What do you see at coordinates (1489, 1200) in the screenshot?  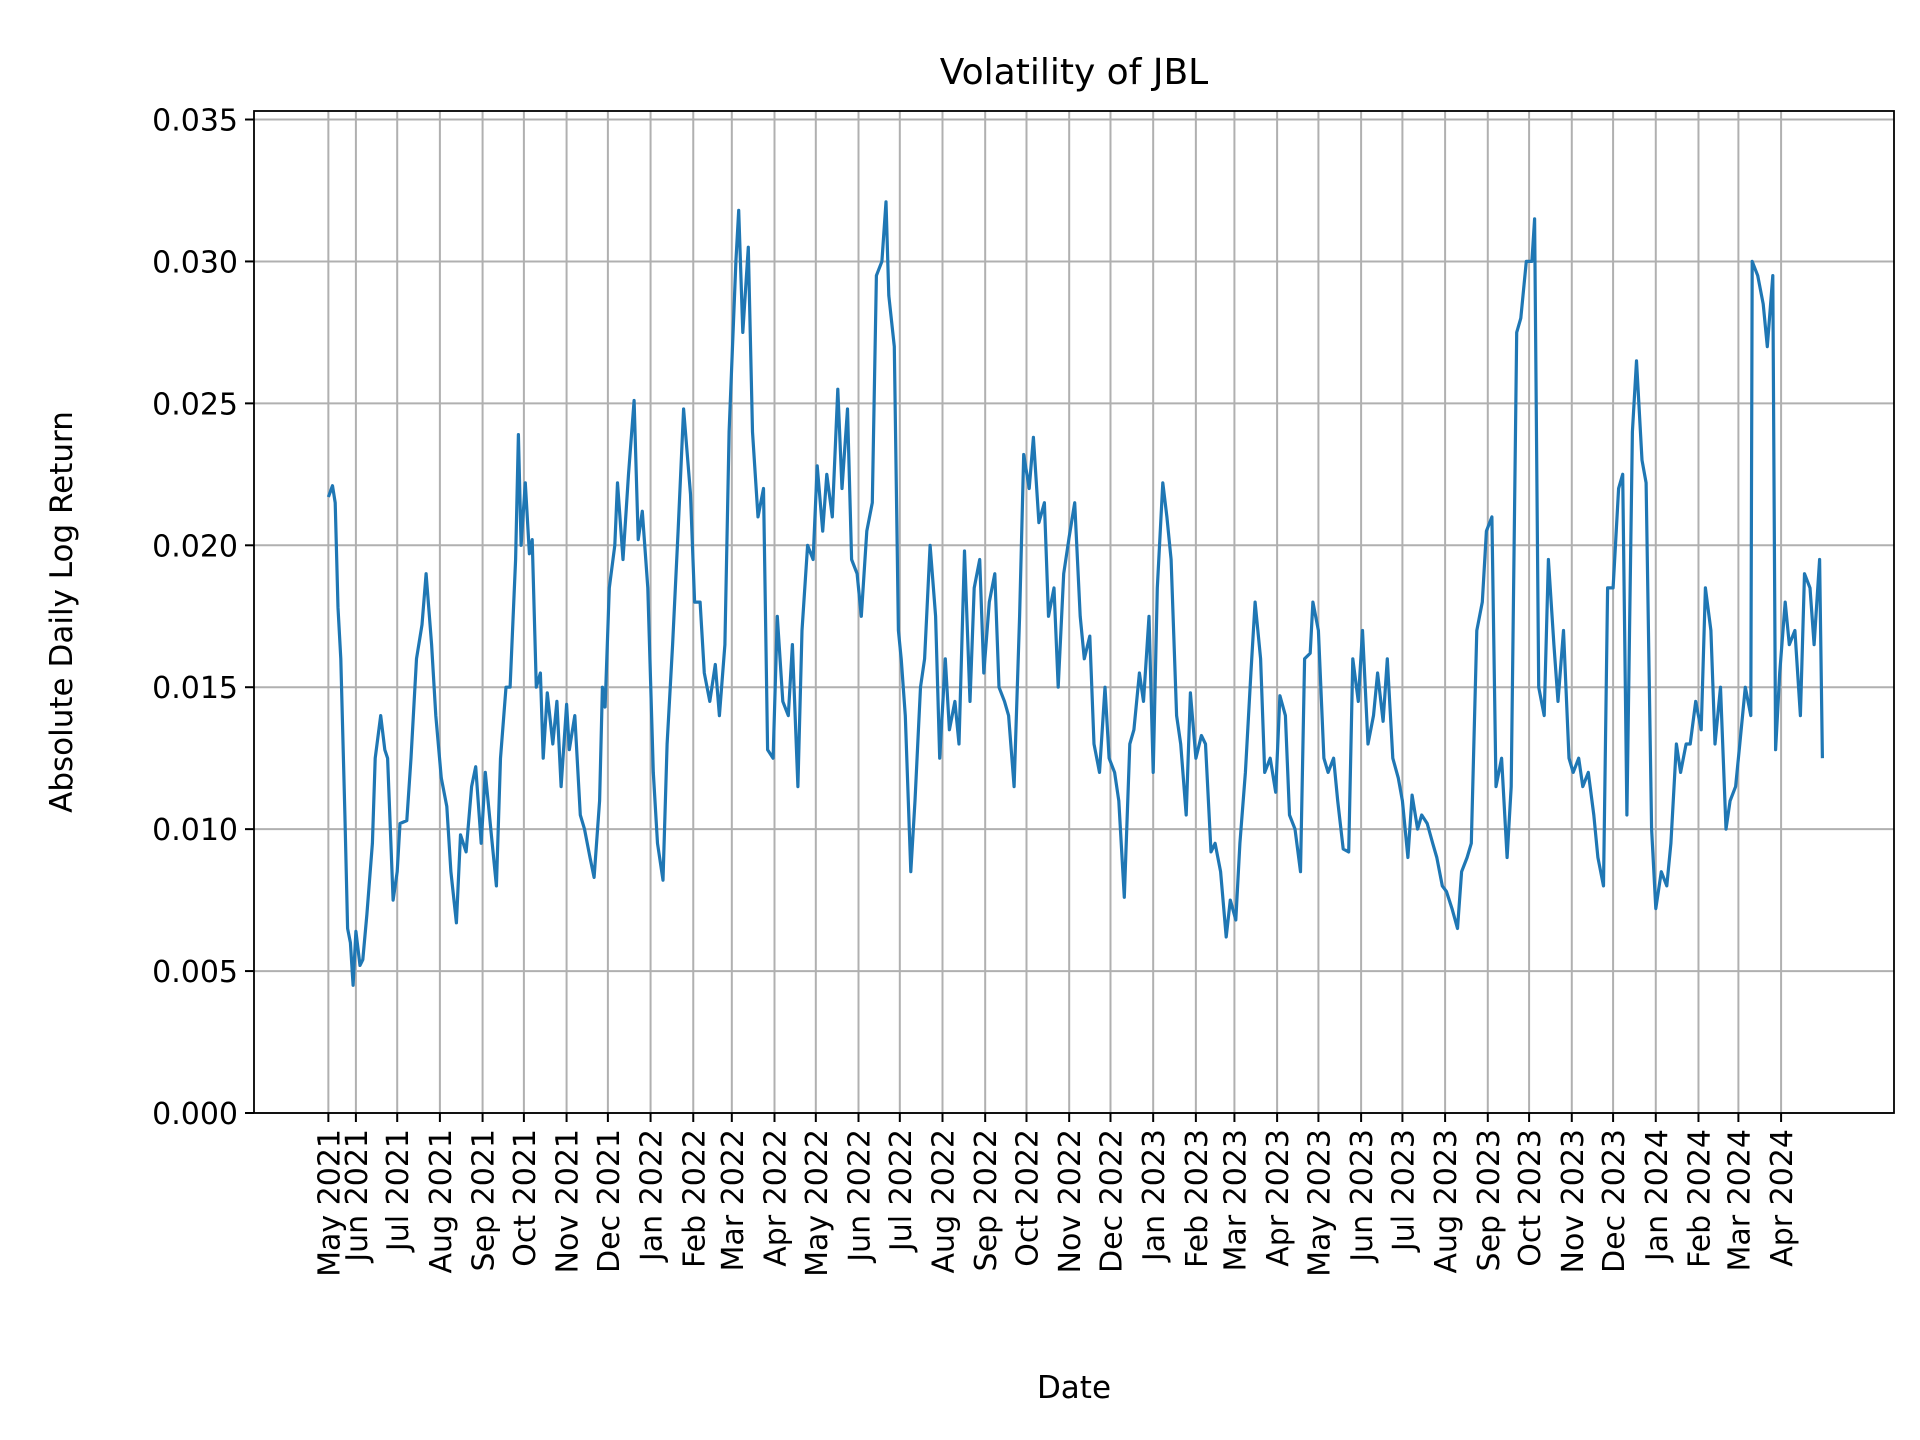 I see `x-tick-label: Sep 2023` at bounding box center [1489, 1200].